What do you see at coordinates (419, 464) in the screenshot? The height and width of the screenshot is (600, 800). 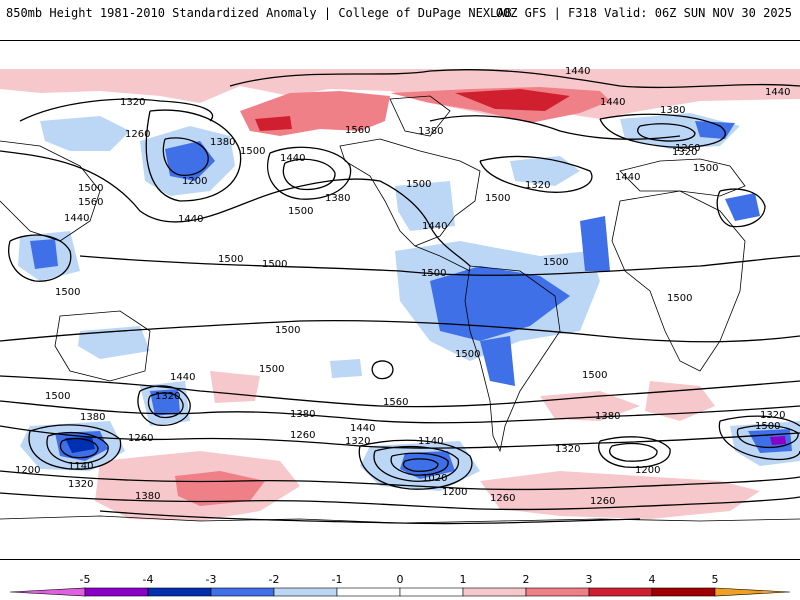 I see `contour-1140-south-low2` at bounding box center [419, 464].